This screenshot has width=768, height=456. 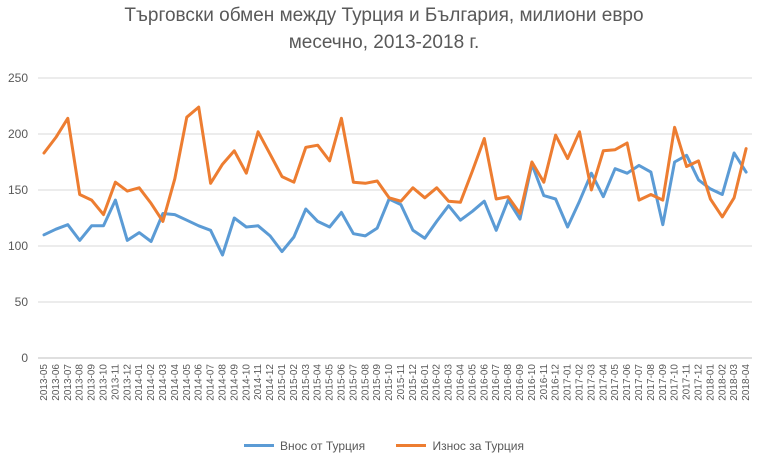 What do you see at coordinates (556, 382) in the screenshot?
I see `x-tick-label: 2016-12` at bounding box center [556, 382].